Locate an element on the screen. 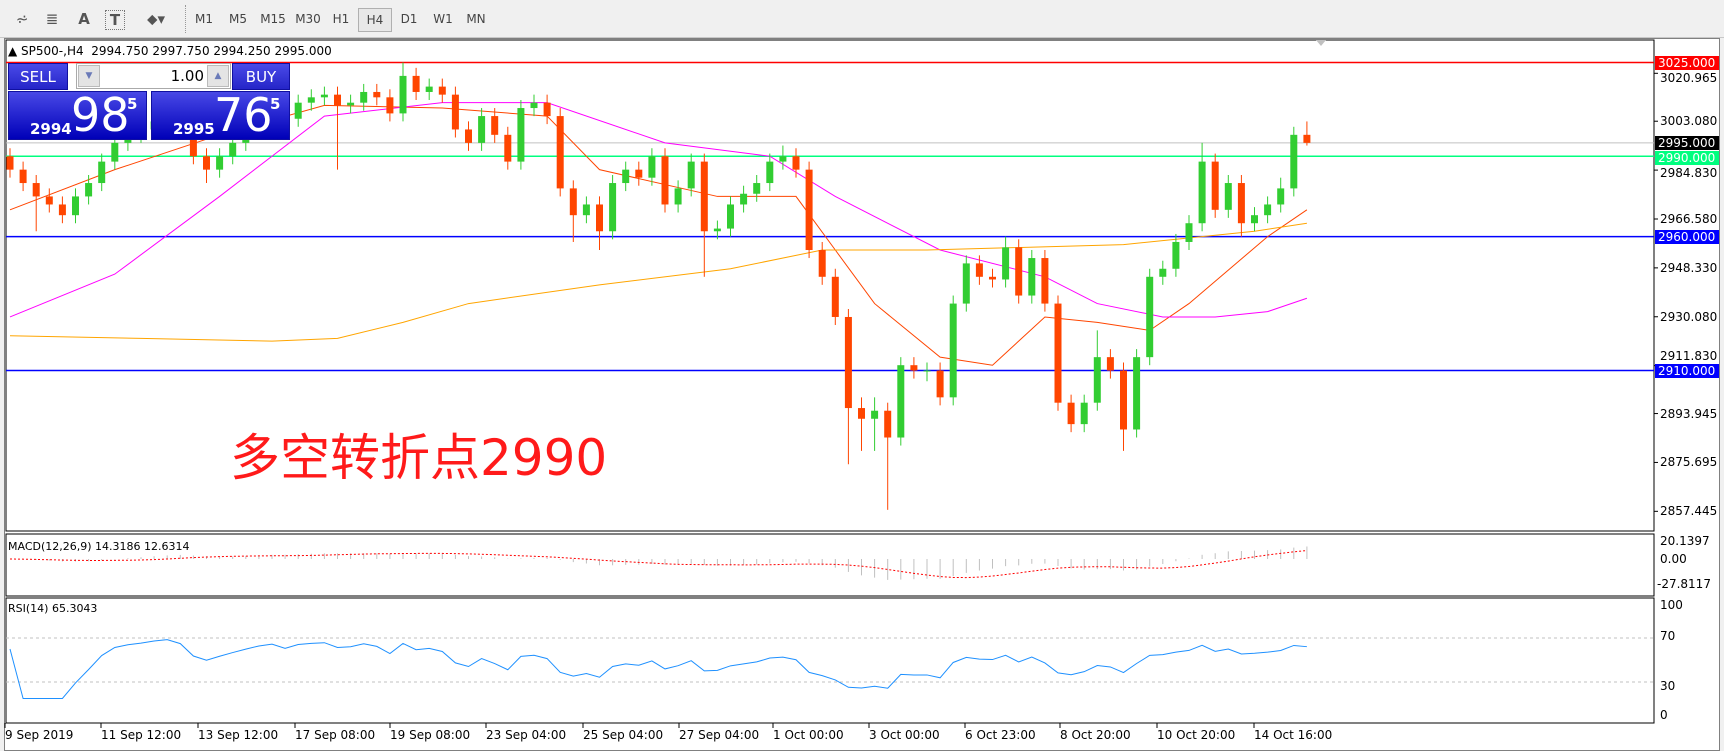 This screenshot has width=1724, height=751. lot-input: 1.00 is located at coordinates (187, 76).